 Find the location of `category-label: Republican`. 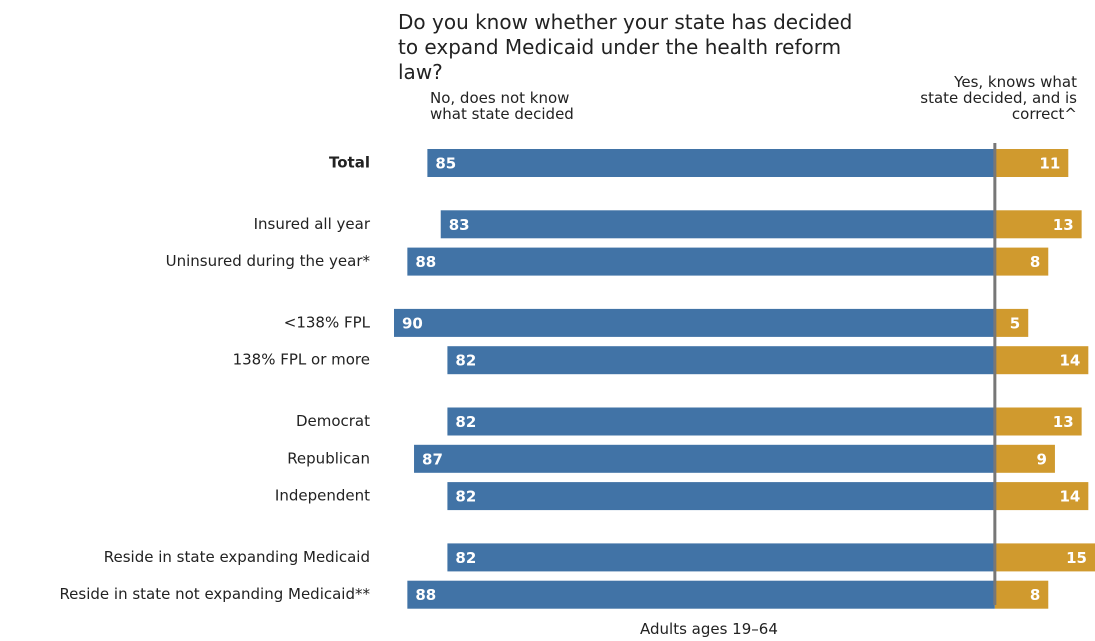

category-label: Republican is located at coordinates (328, 458).